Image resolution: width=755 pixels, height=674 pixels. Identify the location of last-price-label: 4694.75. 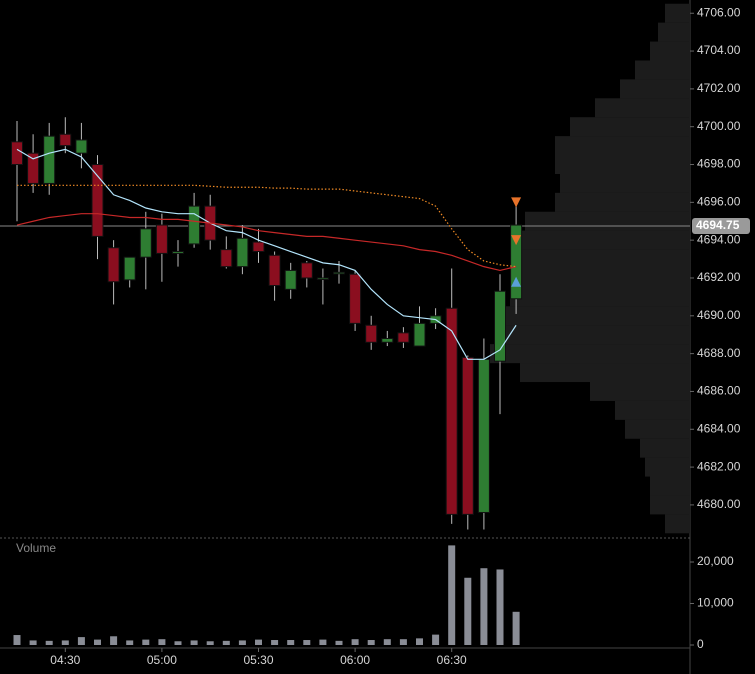
(718, 225).